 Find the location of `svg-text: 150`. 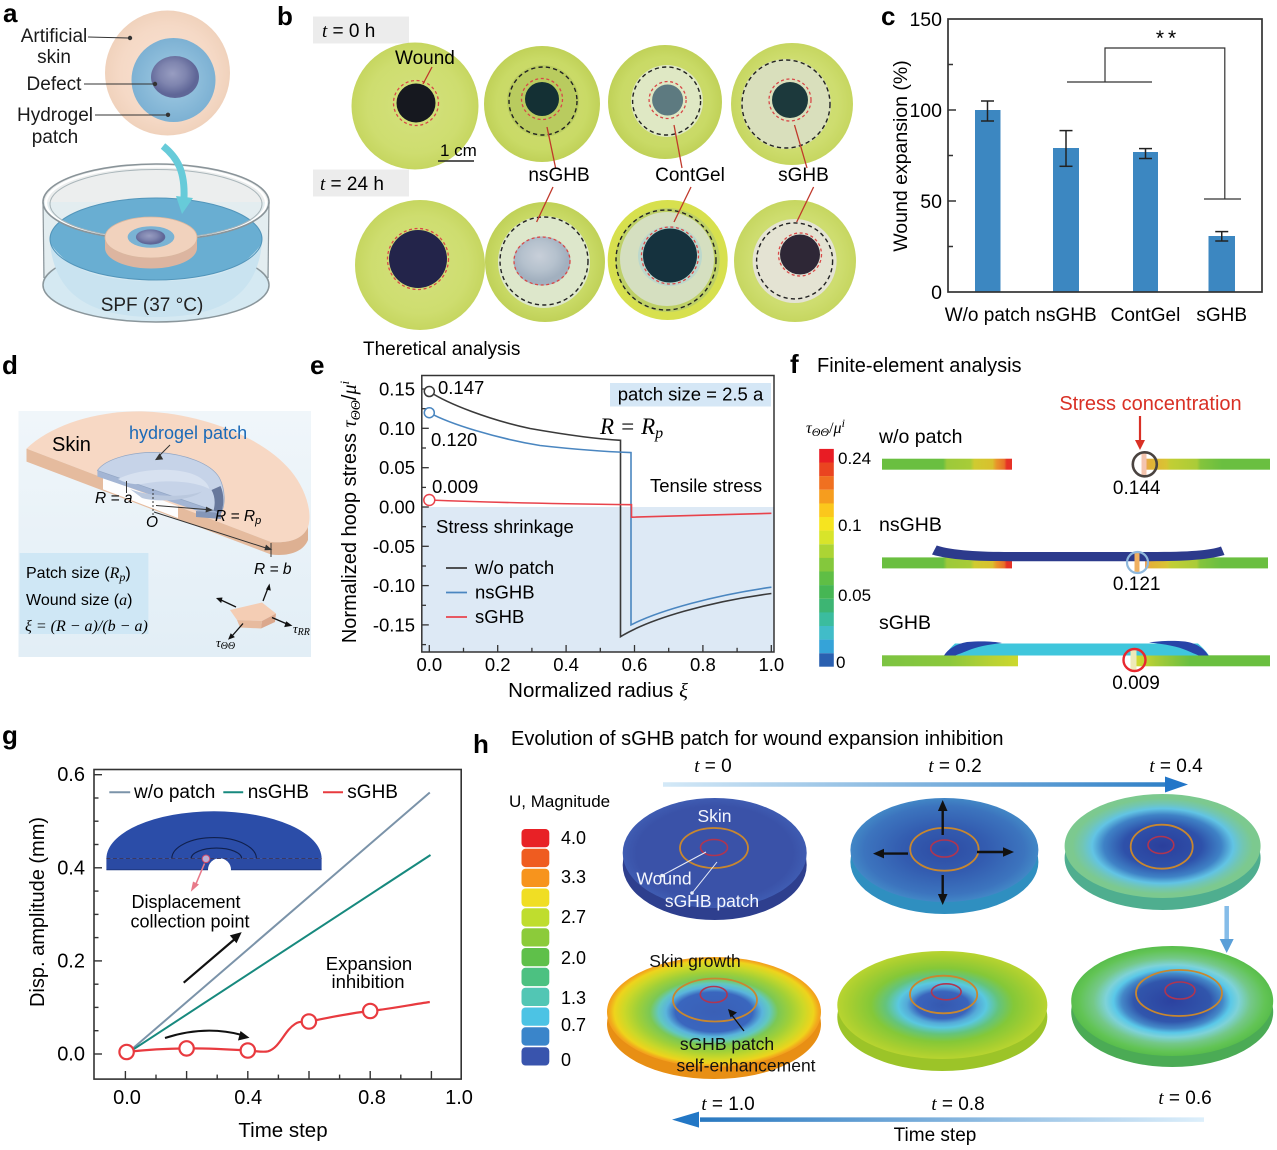

svg-text: 150 is located at coordinates (925, 20).